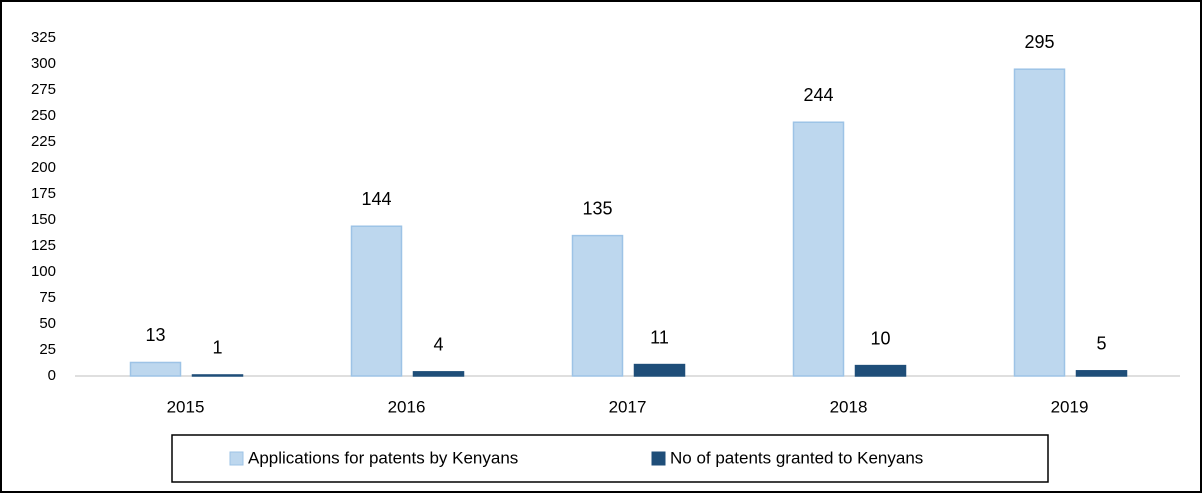 The image size is (1202, 493). What do you see at coordinates (818, 95) in the screenshot?
I see `data-label: 244` at bounding box center [818, 95].